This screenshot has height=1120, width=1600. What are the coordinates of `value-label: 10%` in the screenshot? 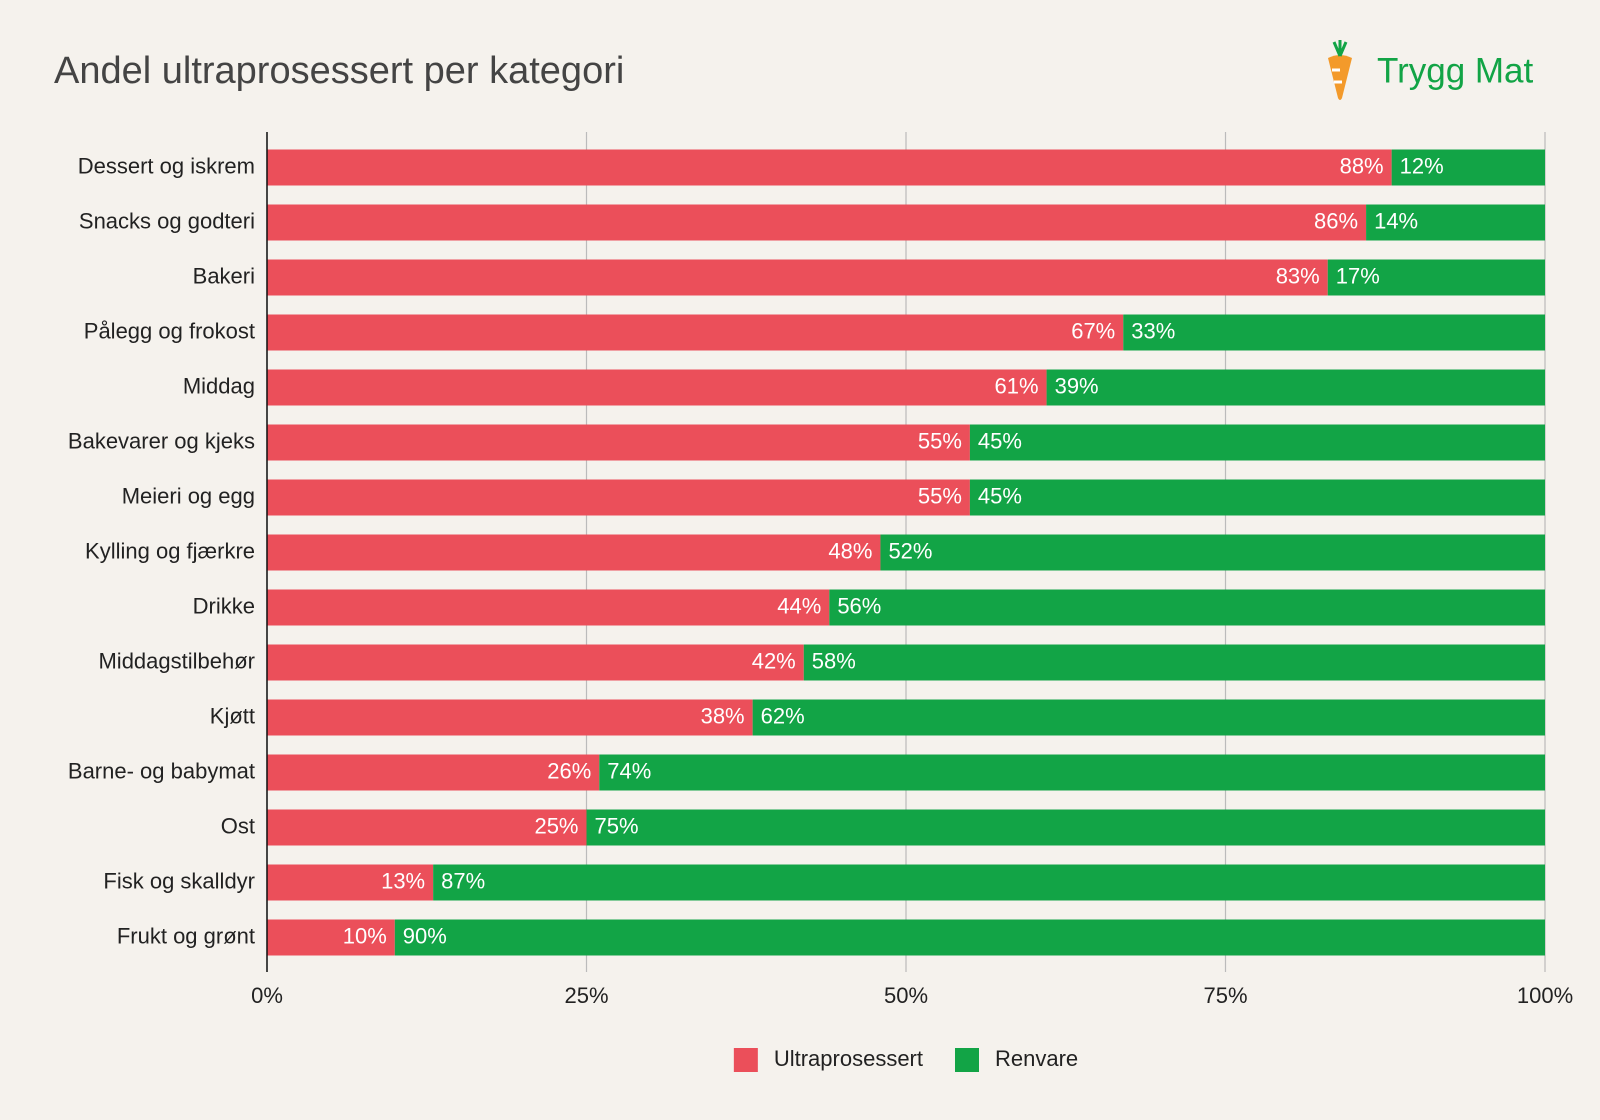 It's located at (365, 935).